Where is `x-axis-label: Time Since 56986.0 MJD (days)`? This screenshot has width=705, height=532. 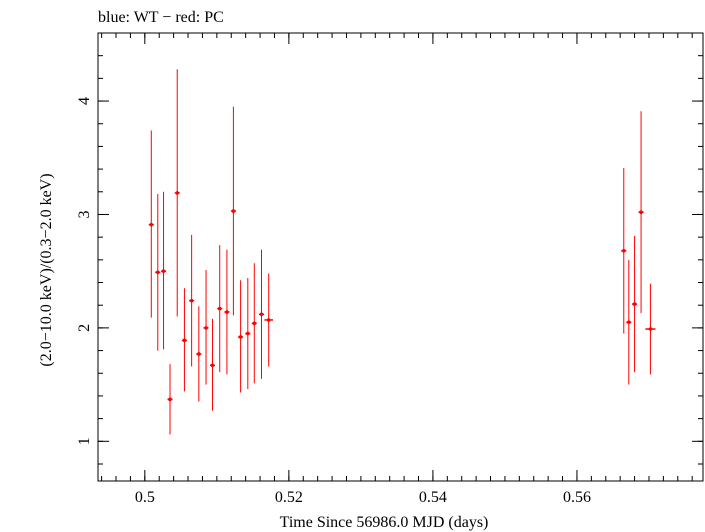
x-axis-label: Time Since 56986.0 MJD (days) is located at coordinates (384, 522).